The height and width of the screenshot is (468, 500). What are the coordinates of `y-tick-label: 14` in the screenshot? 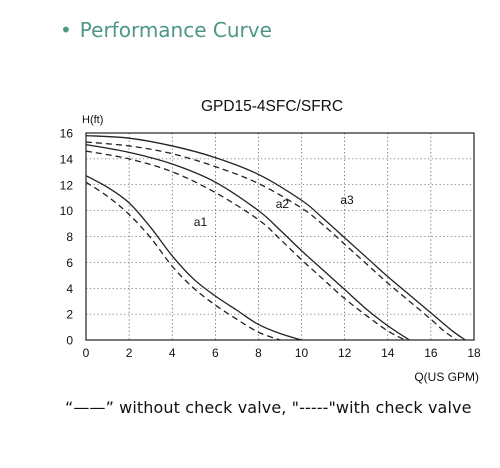 It's located at (67, 159).